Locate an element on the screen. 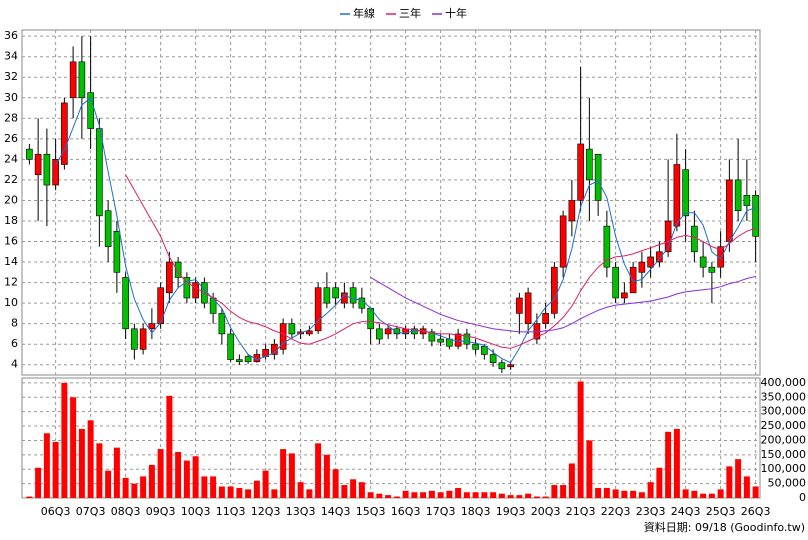 This screenshot has width=808, height=540. x-tick-label: 16Q3 is located at coordinates (406, 511).